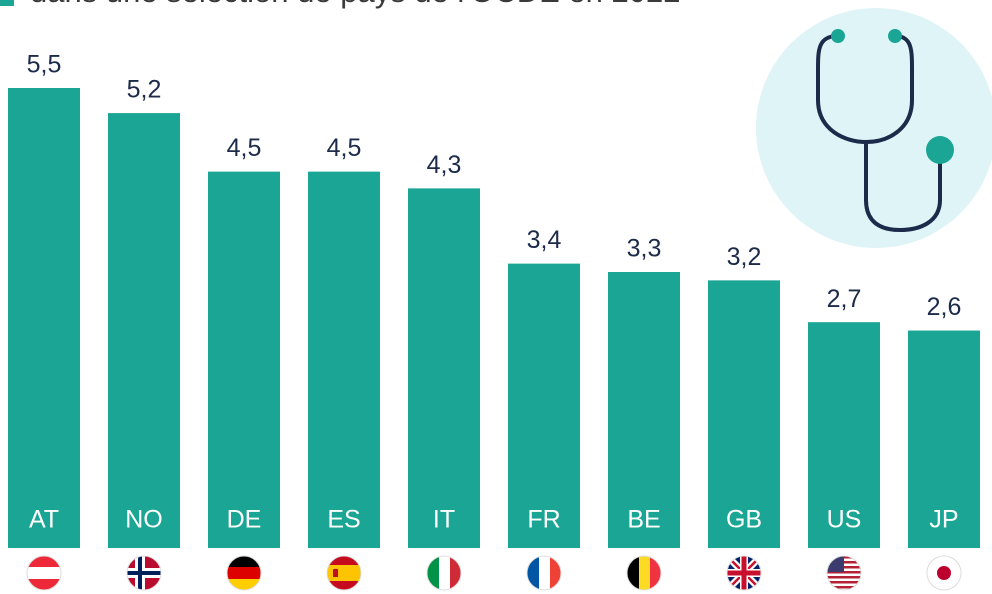 This screenshot has height=594, width=992. What do you see at coordinates (643, 520) in the screenshot?
I see `x-tick-label: BE` at bounding box center [643, 520].